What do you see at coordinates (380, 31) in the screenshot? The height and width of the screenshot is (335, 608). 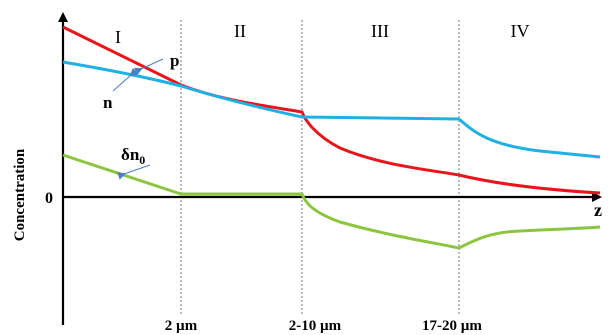 I see `region-label-3: III` at bounding box center [380, 31].